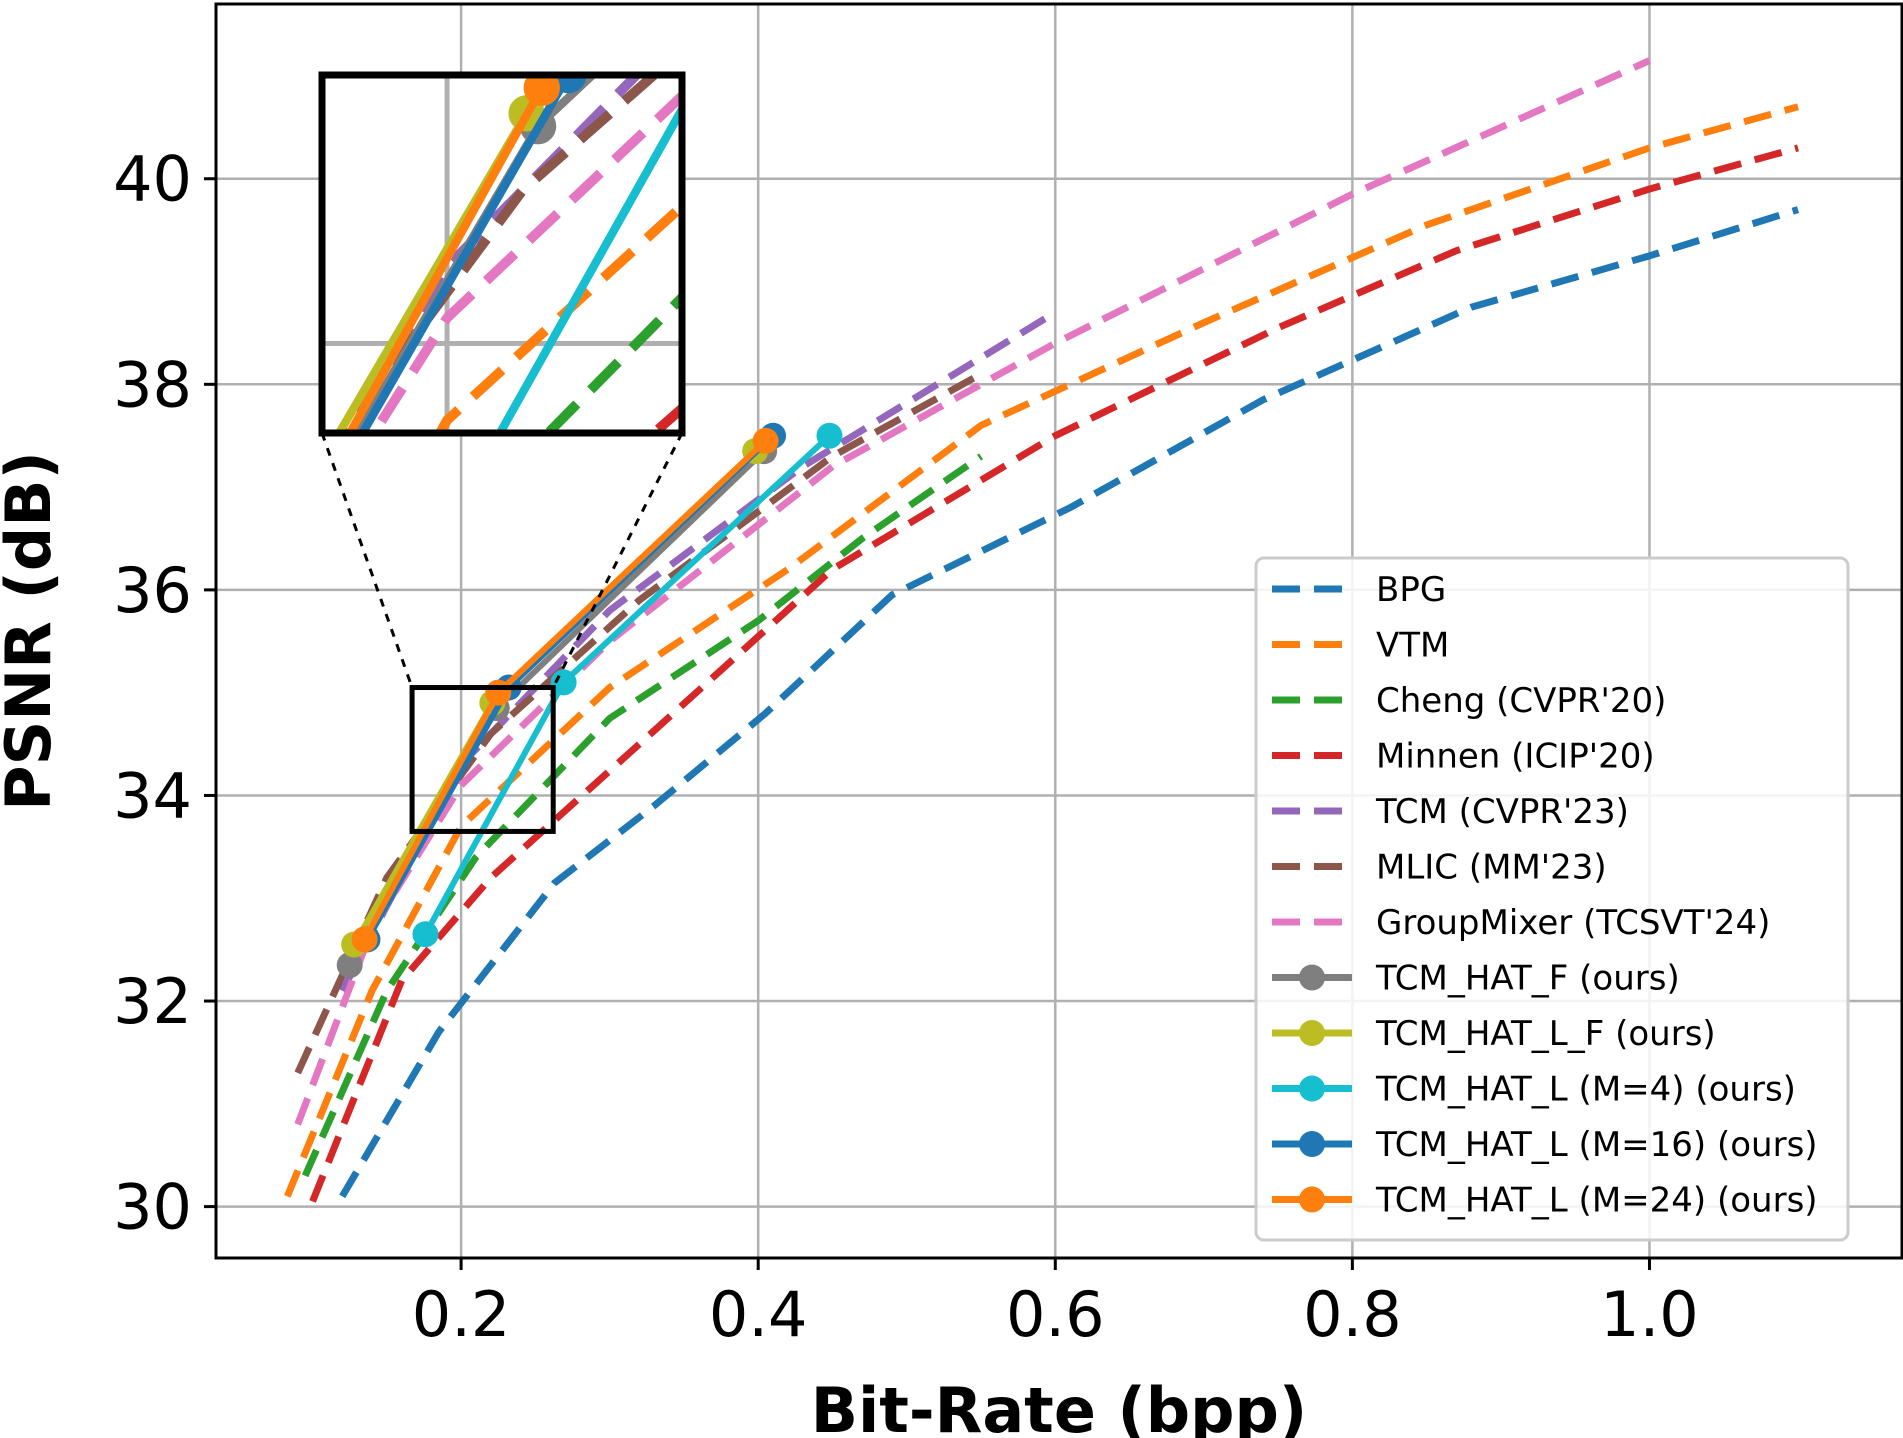 The width and height of the screenshot is (1903, 1438). Describe the element at coordinates (1312, 1144) in the screenshot. I see `legend-marker-tcm-hat-l-m-16-ours` at that location.